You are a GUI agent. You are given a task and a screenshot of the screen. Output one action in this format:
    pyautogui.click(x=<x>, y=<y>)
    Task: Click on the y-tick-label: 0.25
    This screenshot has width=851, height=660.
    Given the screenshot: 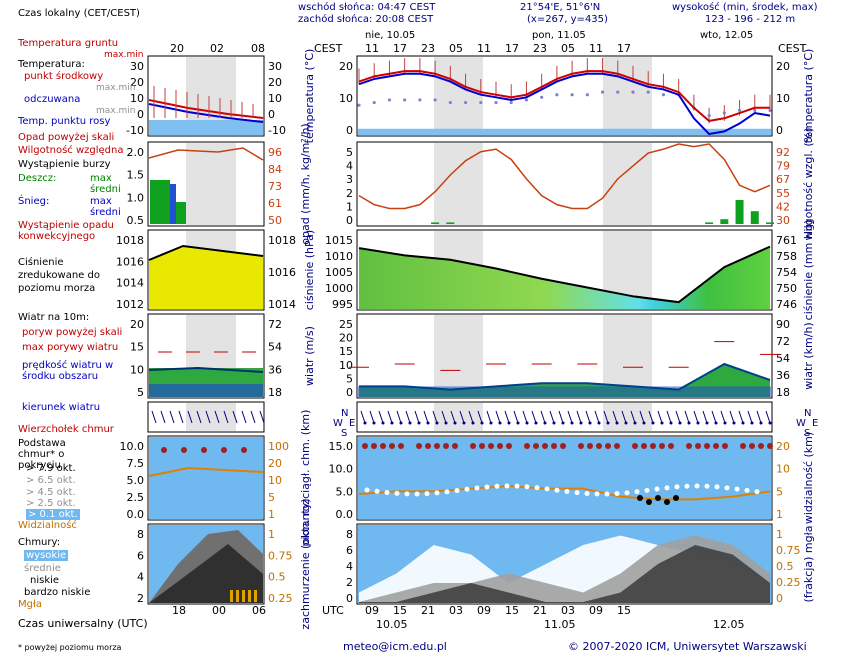 What is the action you would take?
    pyautogui.click(x=788, y=582)
    